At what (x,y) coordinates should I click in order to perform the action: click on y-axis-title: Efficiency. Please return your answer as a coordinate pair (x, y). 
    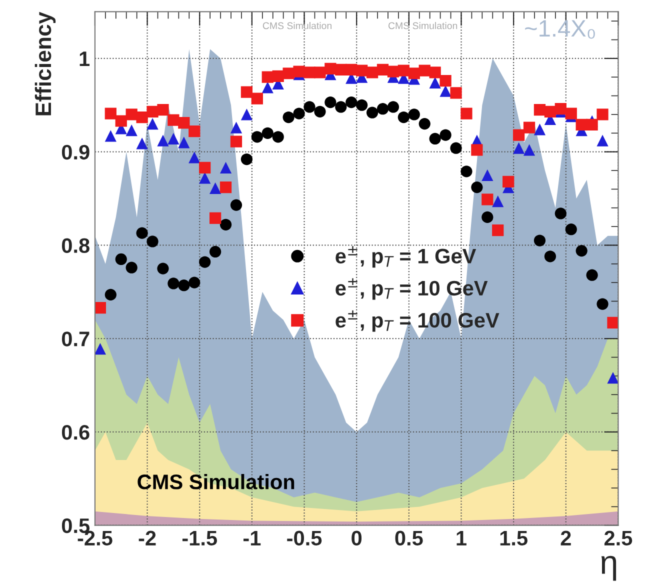
    Looking at the image, I should click on (45, 64).